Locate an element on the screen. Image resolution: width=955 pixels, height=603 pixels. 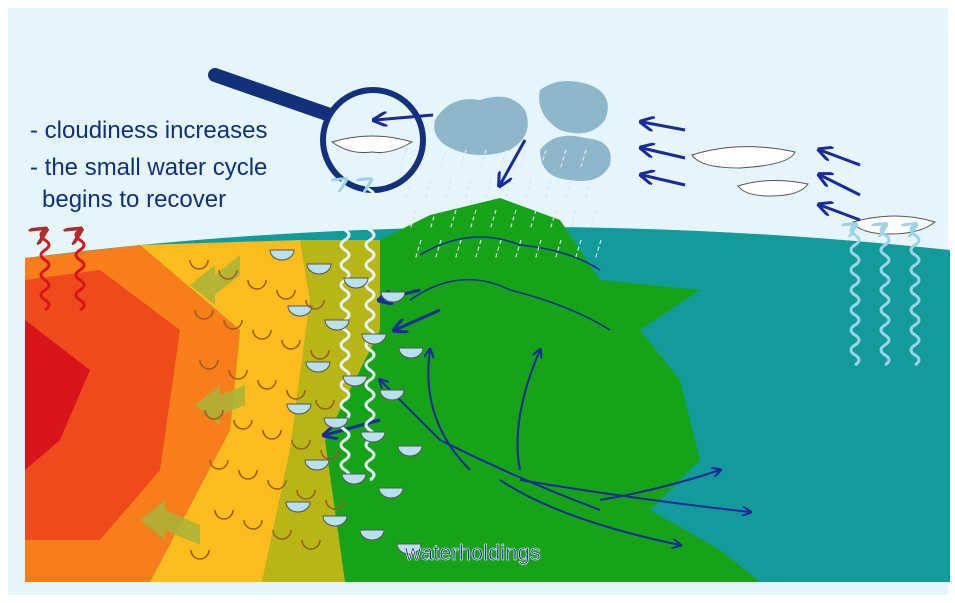
olive-zone is located at coordinates (321, 411).